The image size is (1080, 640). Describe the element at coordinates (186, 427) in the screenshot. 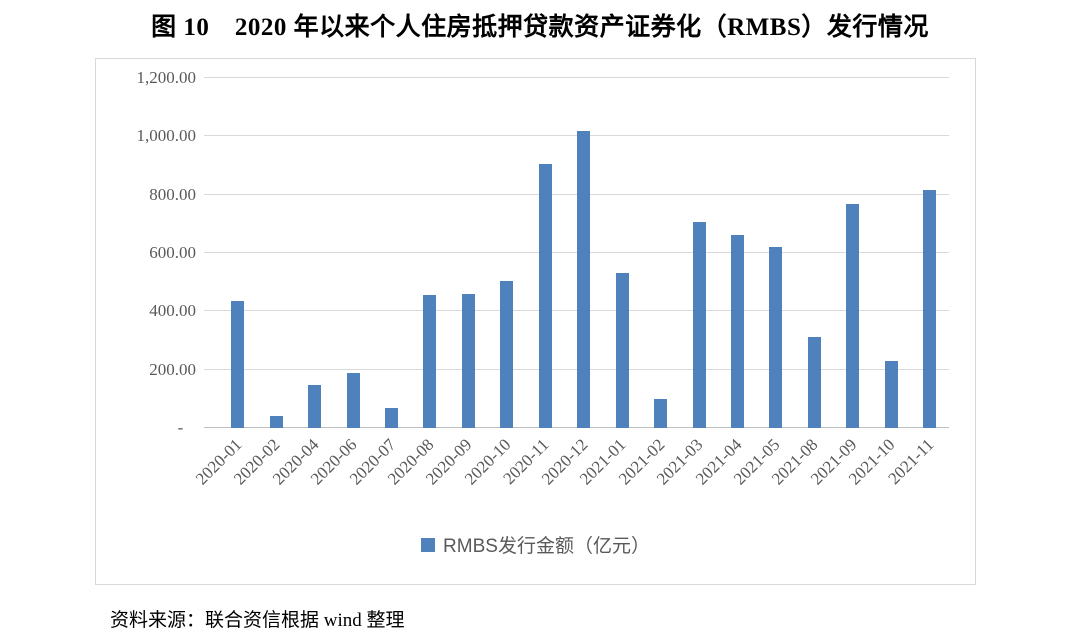

I see `y-tick-label: -` at that location.